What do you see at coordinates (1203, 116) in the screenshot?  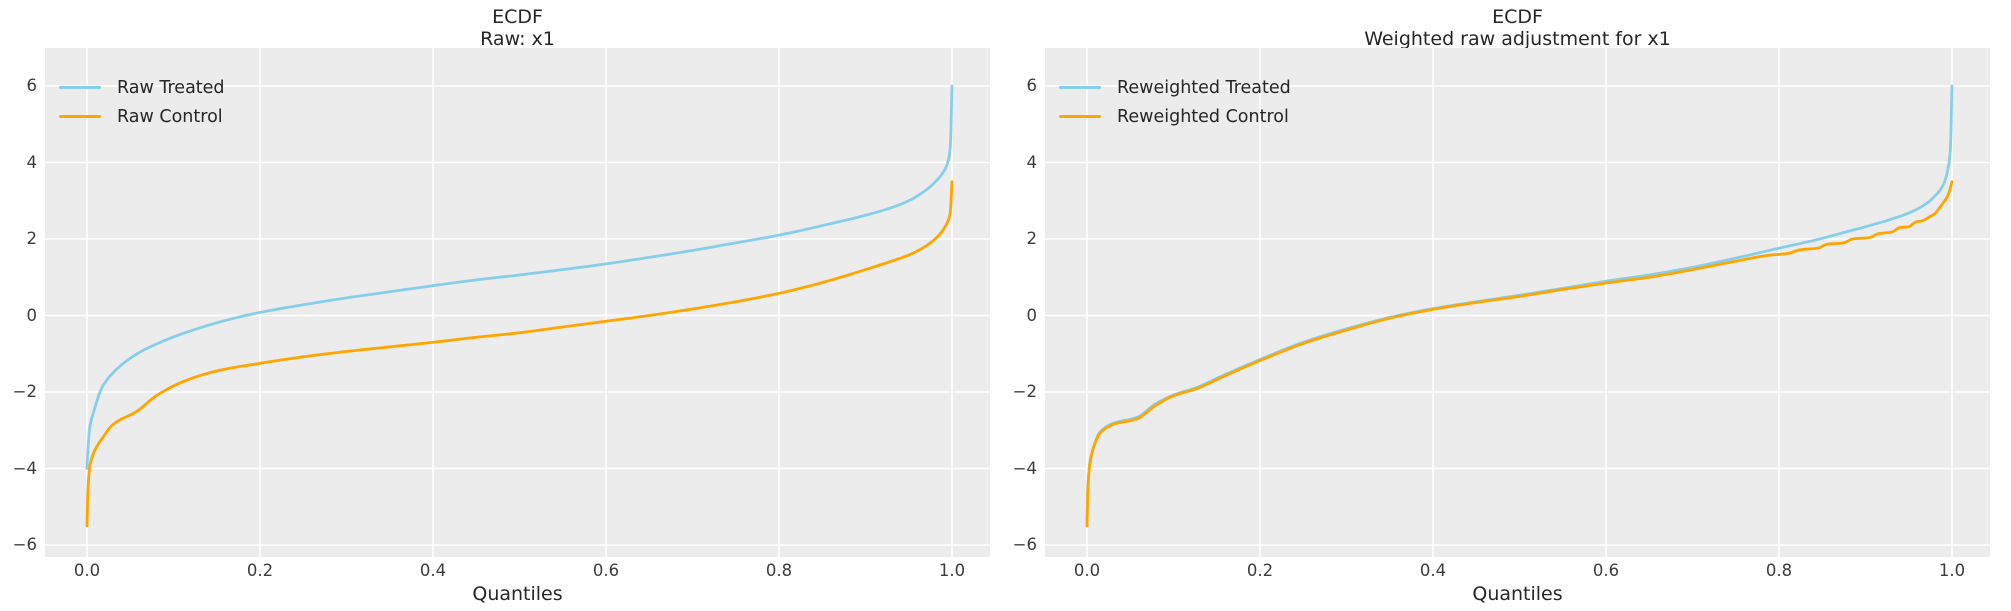 I see `legend-label: Reweighted Control` at bounding box center [1203, 116].